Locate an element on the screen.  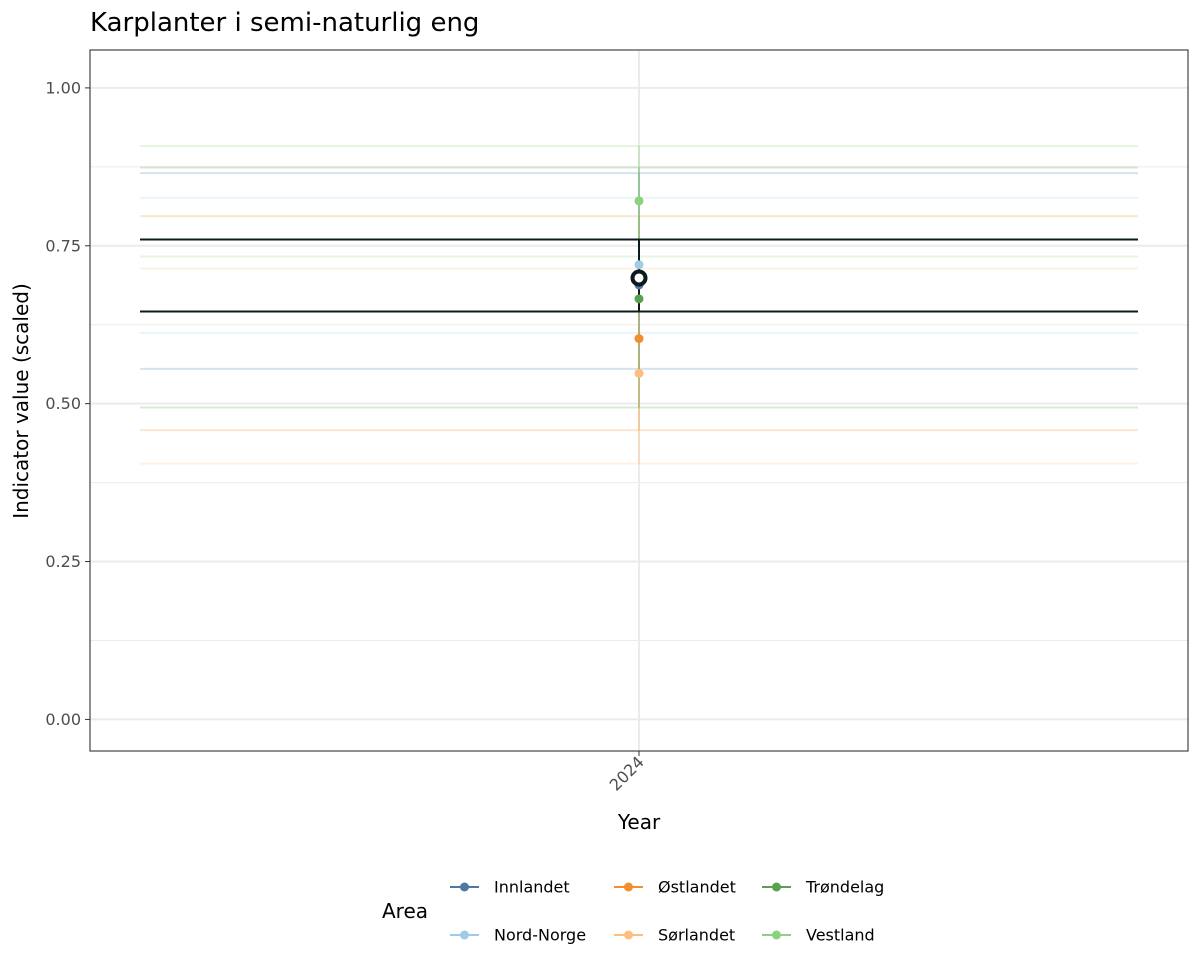
area-points is located at coordinates (639, 287).